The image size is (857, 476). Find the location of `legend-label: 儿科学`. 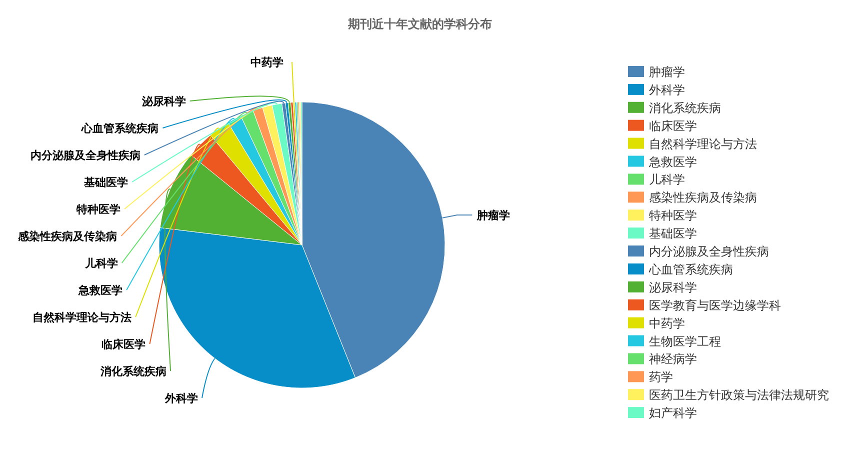

legend-label: 儿科学 is located at coordinates (667, 179).